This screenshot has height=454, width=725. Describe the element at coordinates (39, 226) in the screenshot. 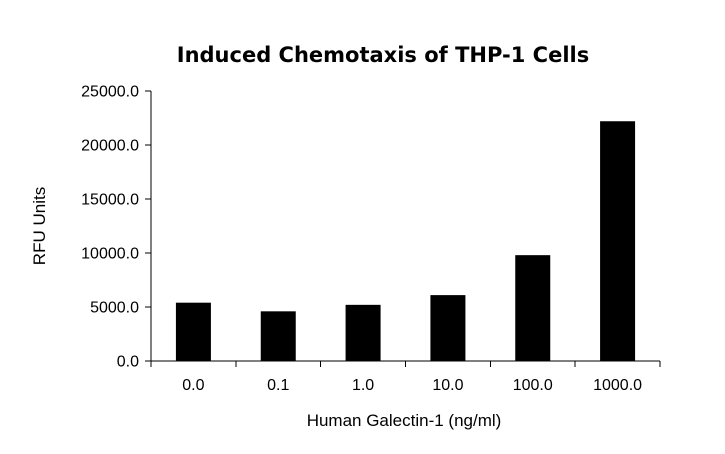

I see `y-axis-label: RFU Units` at that location.